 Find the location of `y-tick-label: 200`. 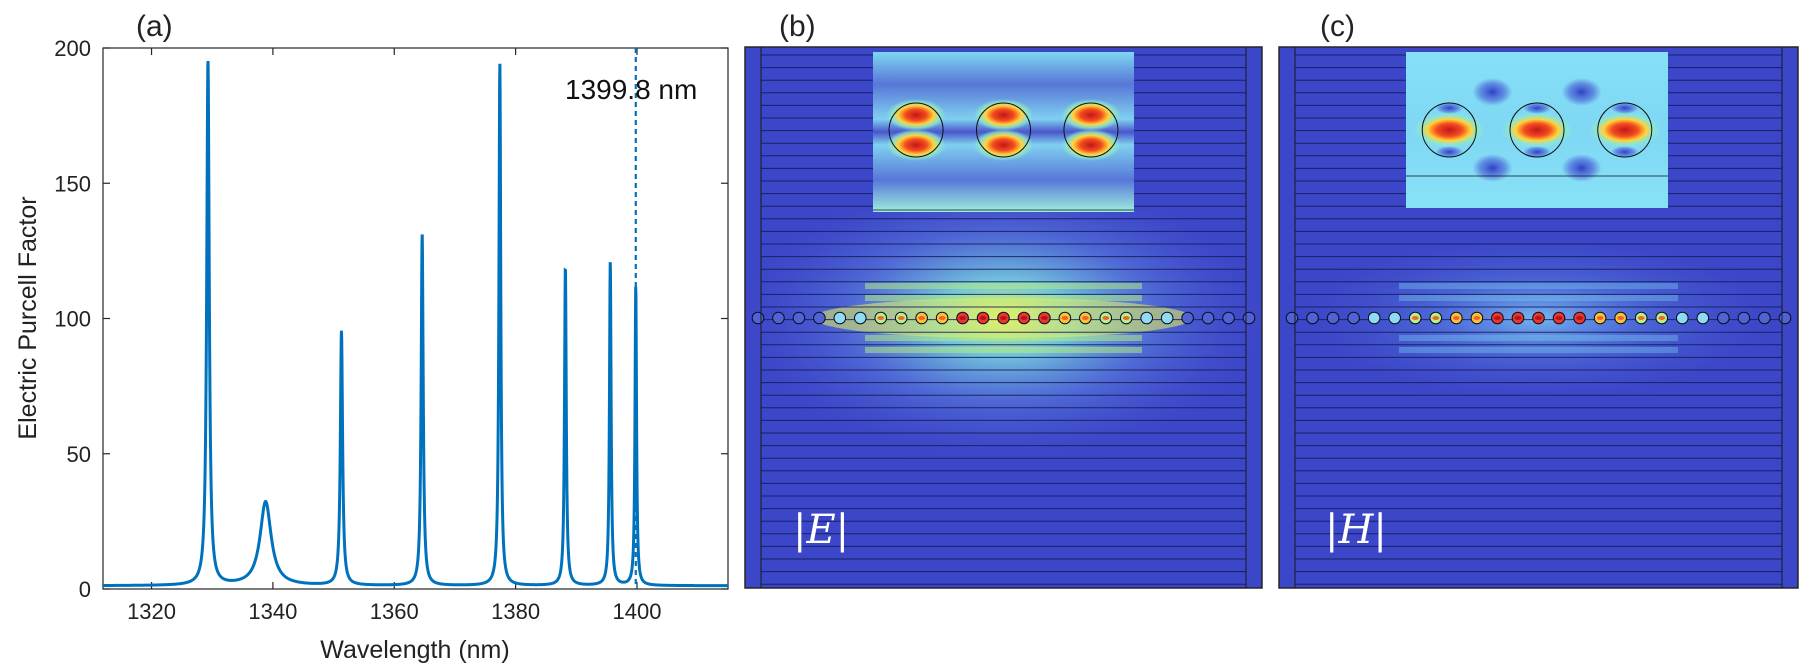

y-tick-label: 200 is located at coordinates (72, 48).